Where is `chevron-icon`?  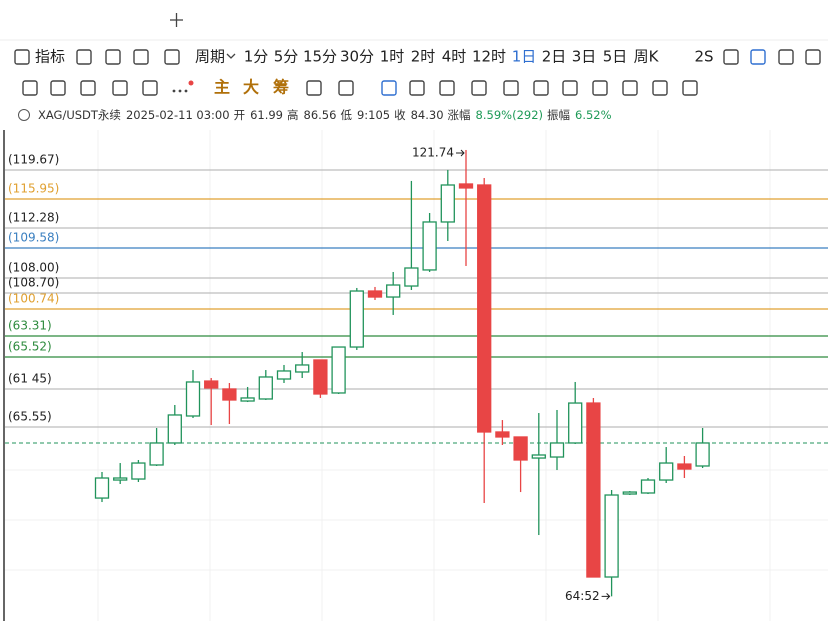
chevron-icon is located at coordinates (231, 56).